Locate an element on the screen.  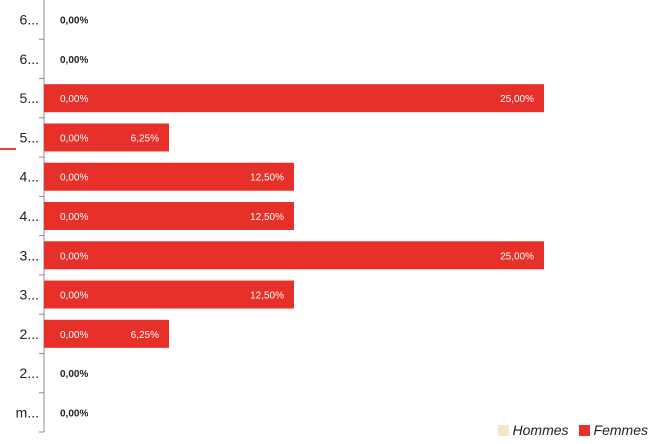
legend-item-femmes: Femmes is located at coordinates (613, 430).